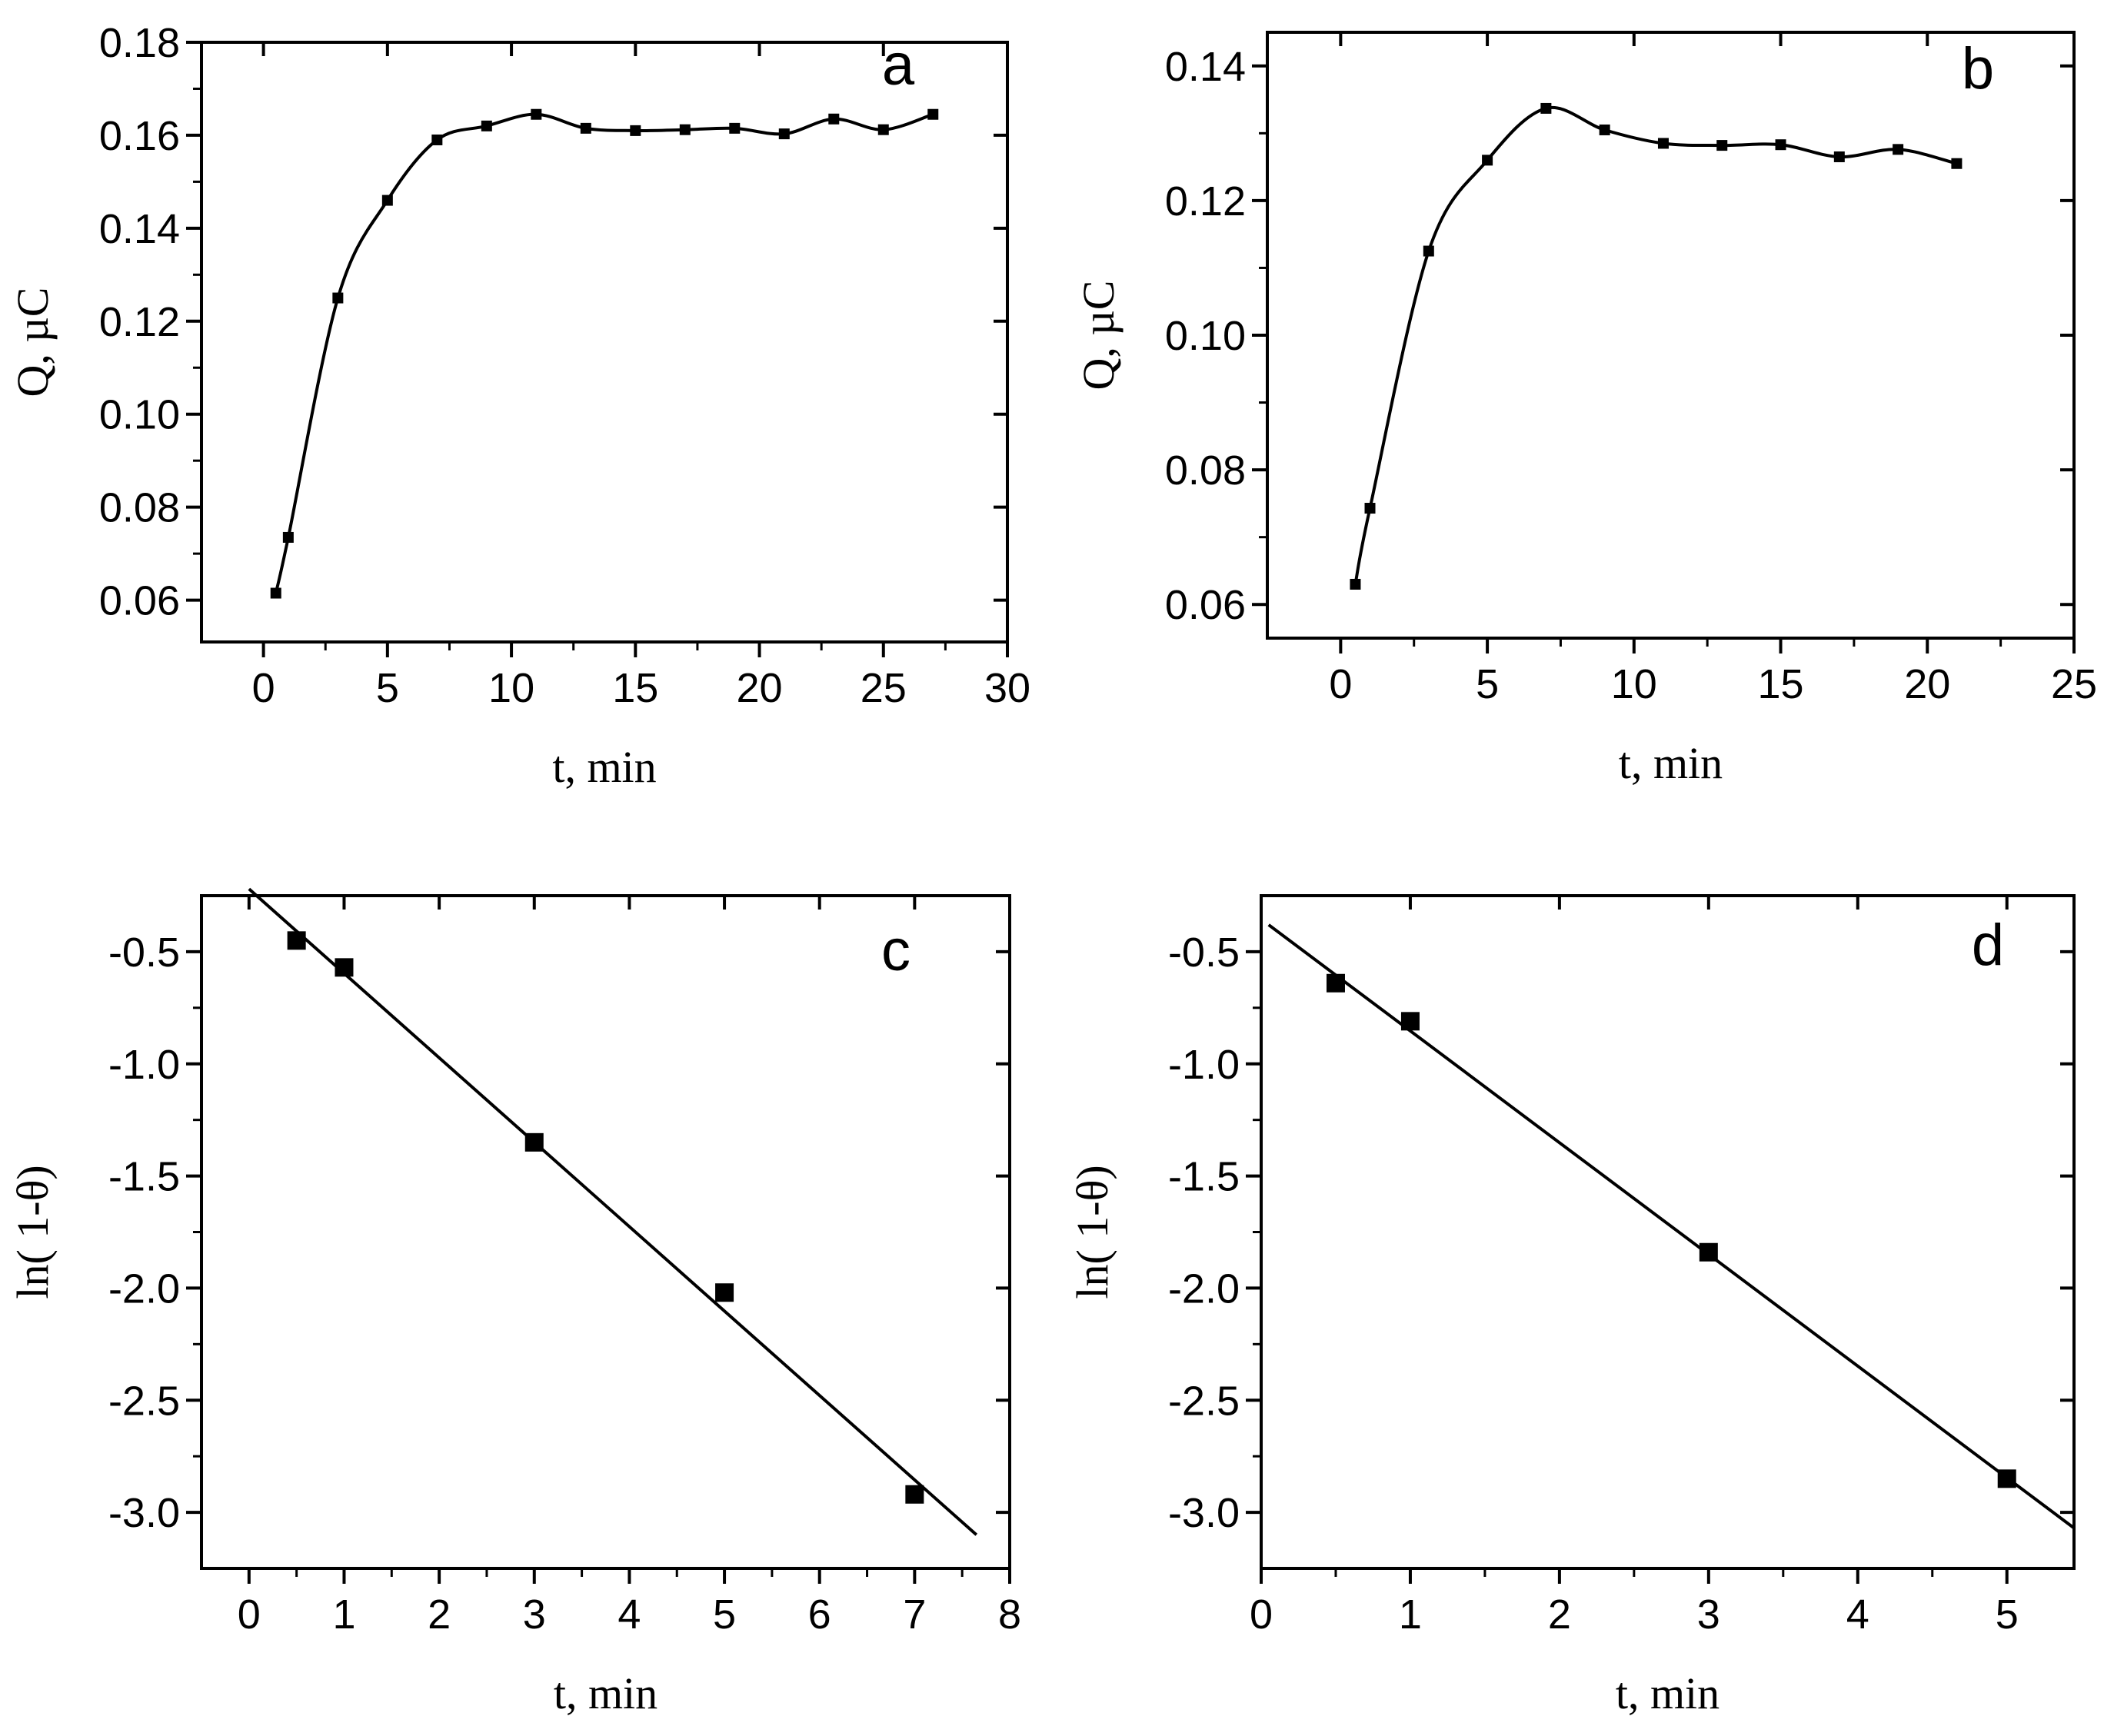 The image size is (2114, 1736). I want to click on y-tick-label: 0.16, so click(139, 136).